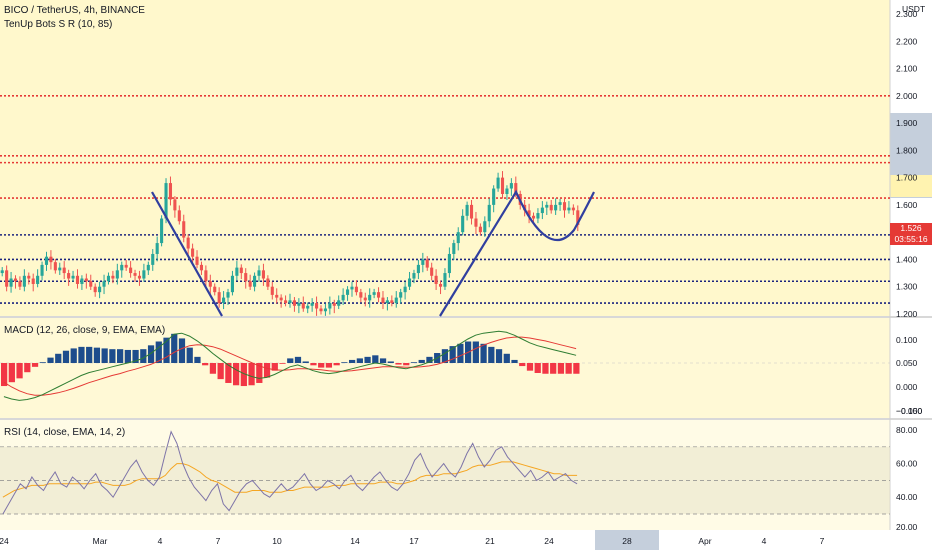 The width and height of the screenshot is (932, 555). Describe the element at coordinates (907, 96) in the screenshot. I see `price-tick-label: 2.000` at that location.